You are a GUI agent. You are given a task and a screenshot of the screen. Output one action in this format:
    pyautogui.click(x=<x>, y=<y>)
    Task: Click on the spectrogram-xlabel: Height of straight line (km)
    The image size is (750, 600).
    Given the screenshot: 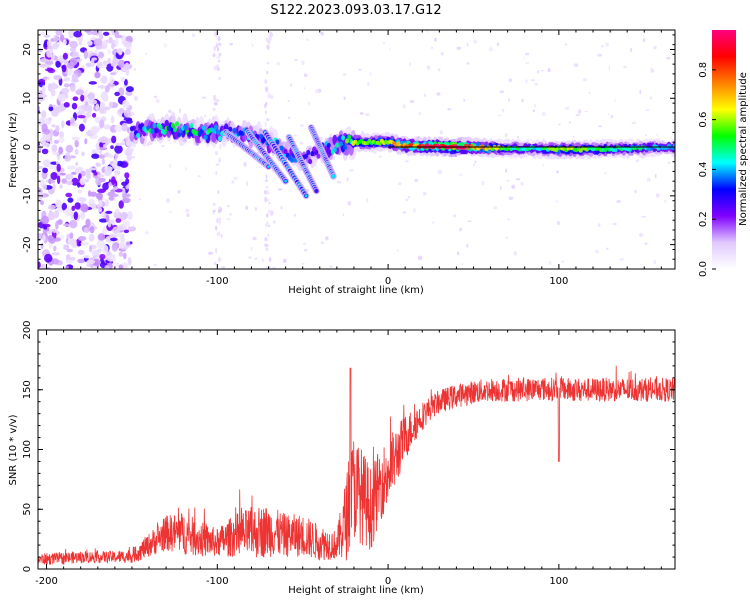 What is the action you would take?
    pyautogui.click(x=356, y=290)
    